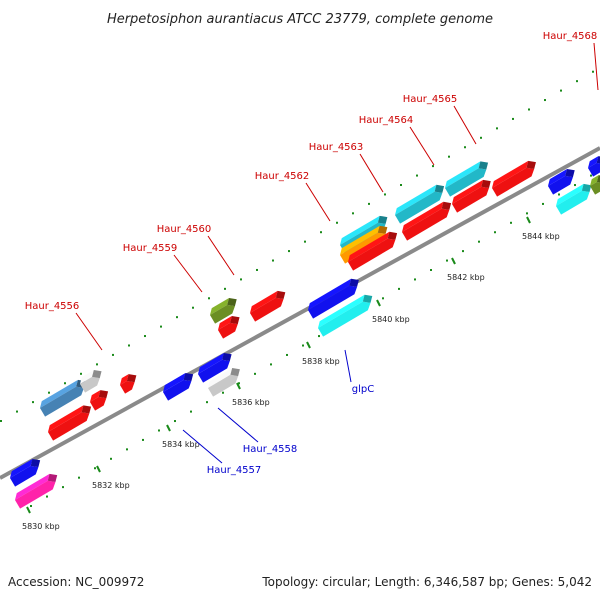 The height and width of the screenshot is (600, 600). What do you see at coordinates (363, 389) in the screenshot?
I see `gene-label-reverse: glpC` at bounding box center [363, 389].